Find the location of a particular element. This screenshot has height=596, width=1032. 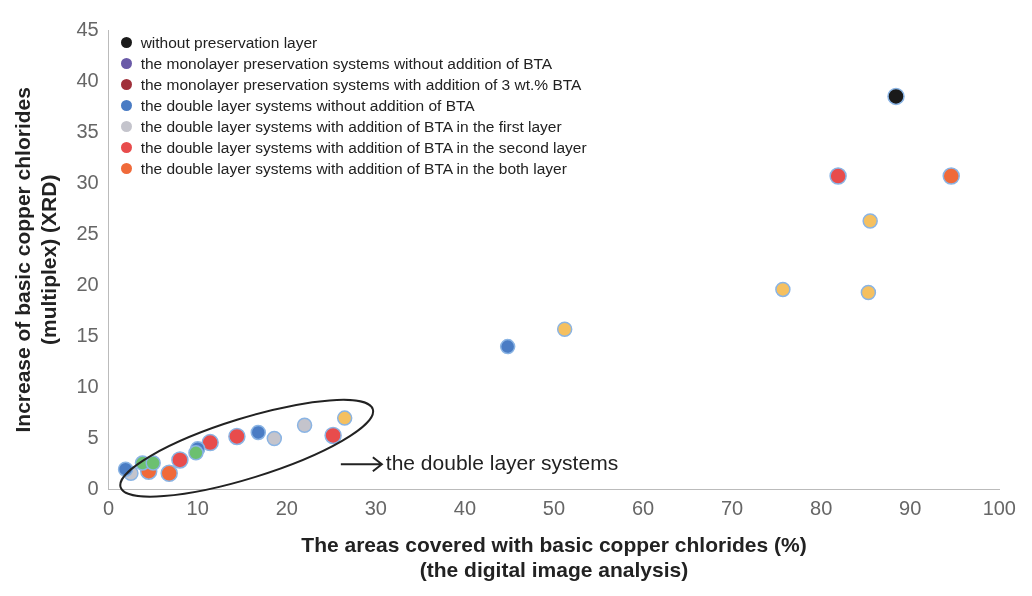

x-tick-label: 100 is located at coordinates (999, 508).